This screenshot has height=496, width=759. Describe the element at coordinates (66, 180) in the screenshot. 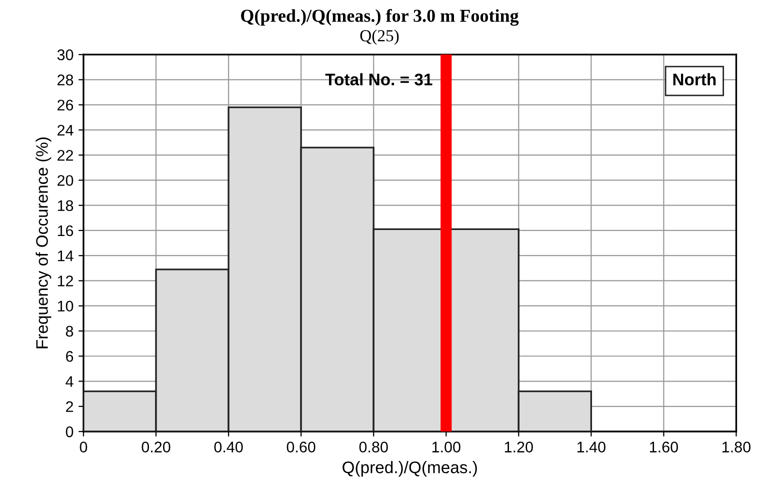

I see `y-tick-label: 20` at that location.